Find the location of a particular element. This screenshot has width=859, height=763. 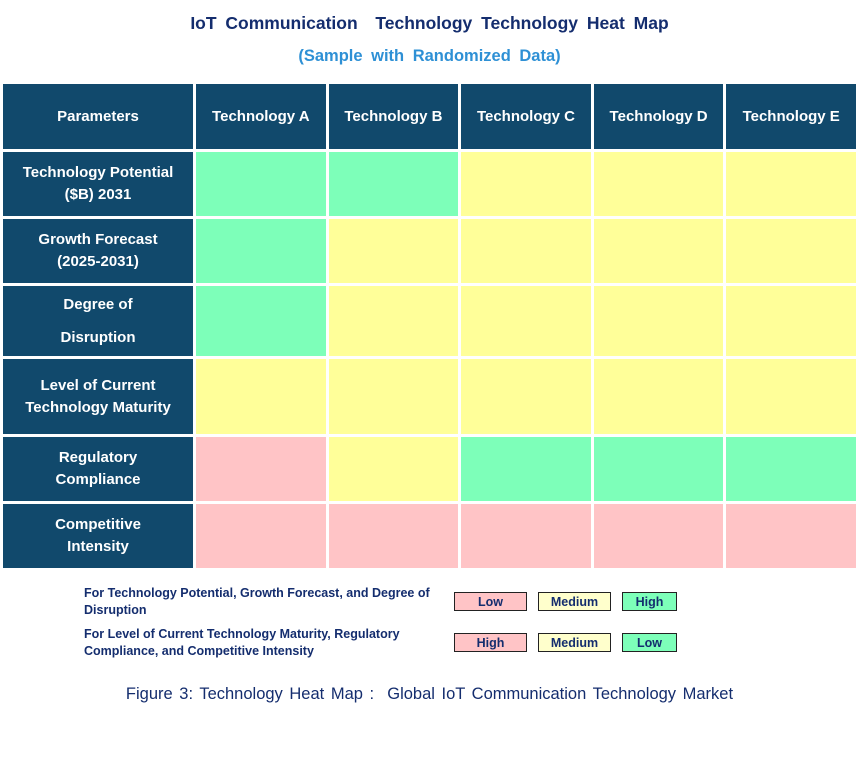

table-row: Level of Current Technology Maturity is located at coordinates (429, 396).